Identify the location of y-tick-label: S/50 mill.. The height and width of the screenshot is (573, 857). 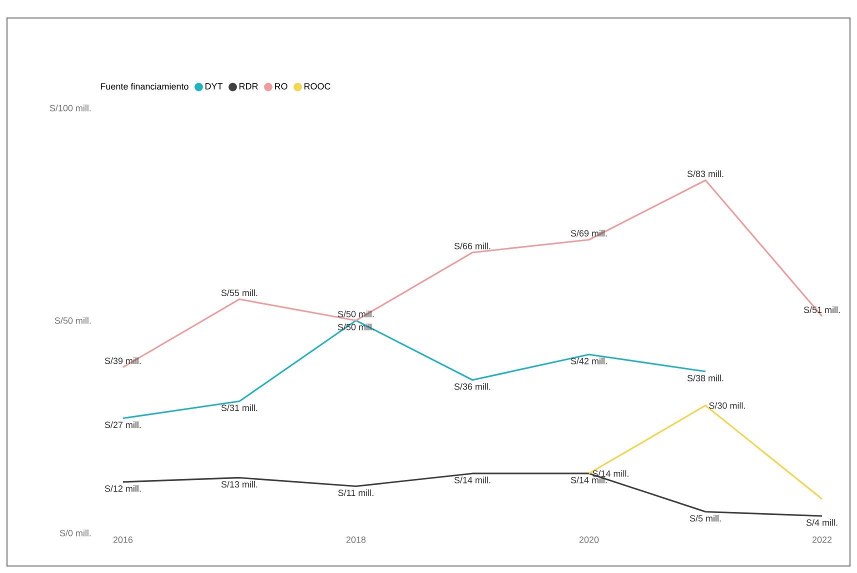
(72, 320).